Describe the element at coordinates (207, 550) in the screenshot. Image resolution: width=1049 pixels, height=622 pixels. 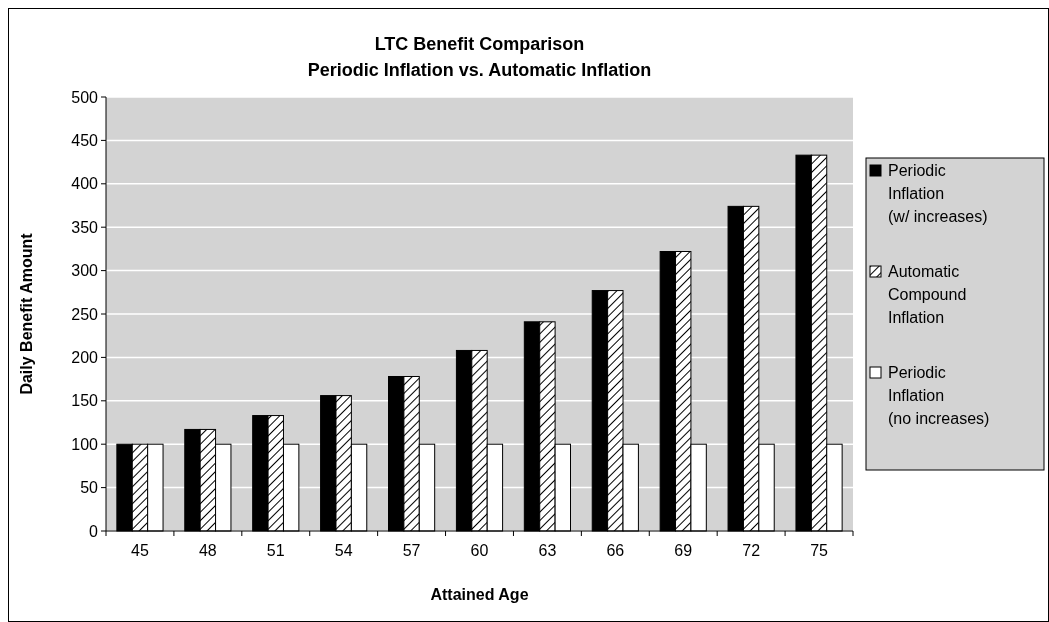
I see `x-tick-label: 48` at that location.